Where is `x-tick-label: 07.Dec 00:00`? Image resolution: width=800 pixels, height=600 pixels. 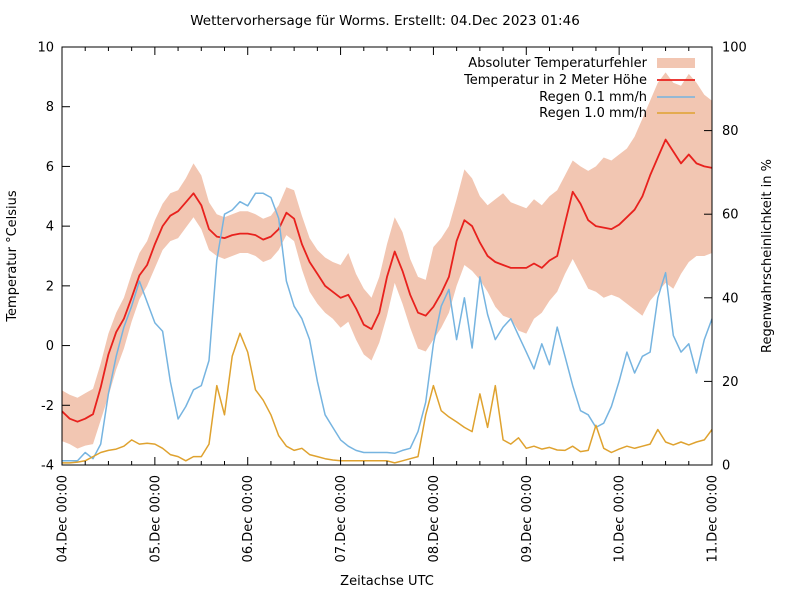 x-tick-label: 07.Dec 00:00 is located at coordinates (341, 518).